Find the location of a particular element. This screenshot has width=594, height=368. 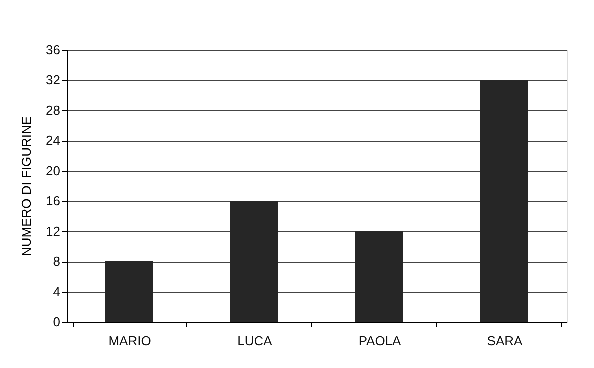

x-tick-label: LUCA is located at coordinates (255, 341).